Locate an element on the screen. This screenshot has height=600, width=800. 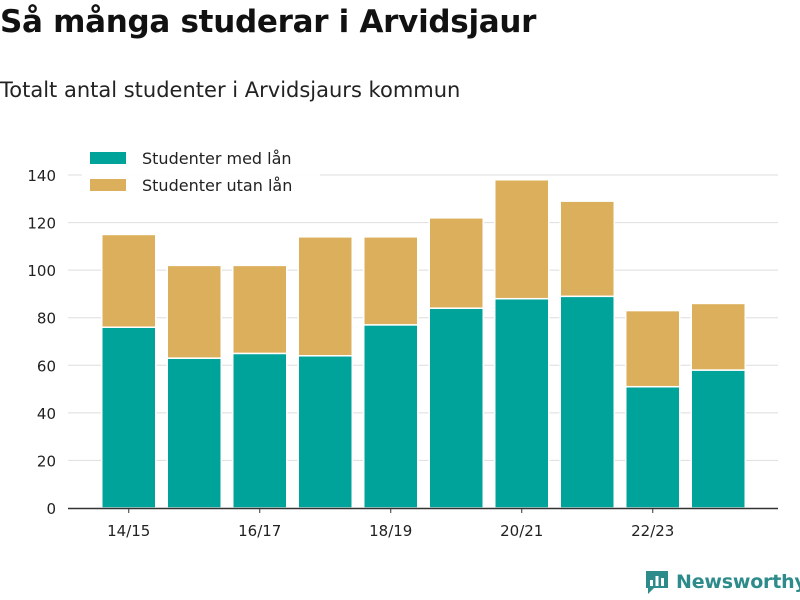
y-tick-label: 60 is located at coordinates (46, 366).